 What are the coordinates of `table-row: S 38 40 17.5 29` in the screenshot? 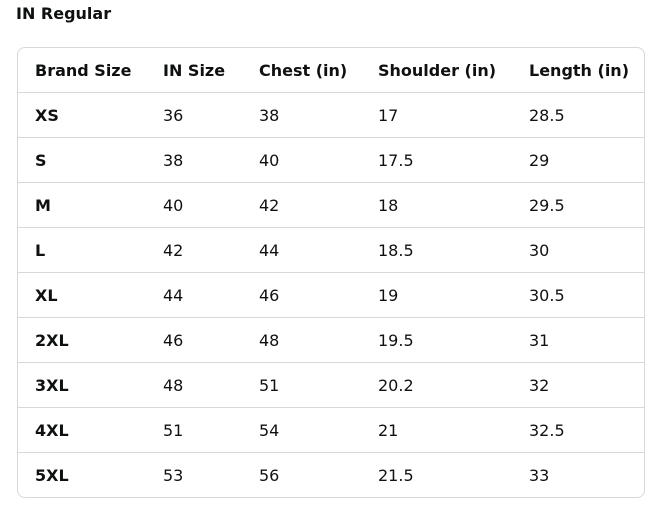 It's located at (331, 160).